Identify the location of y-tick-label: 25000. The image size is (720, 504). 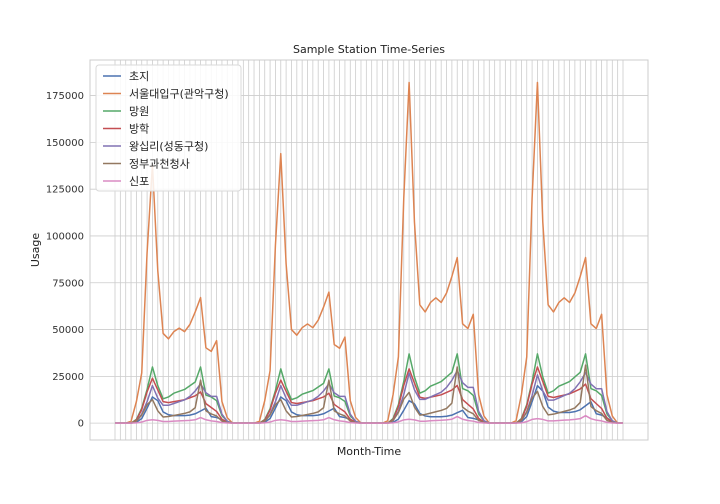
(68, 377).